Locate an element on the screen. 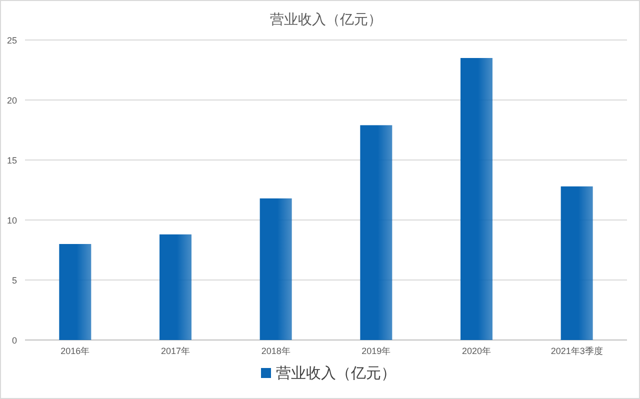 This screenshot has height=399, width=640. x-tick-label: 2019年 is located at coordinates (376, 351).